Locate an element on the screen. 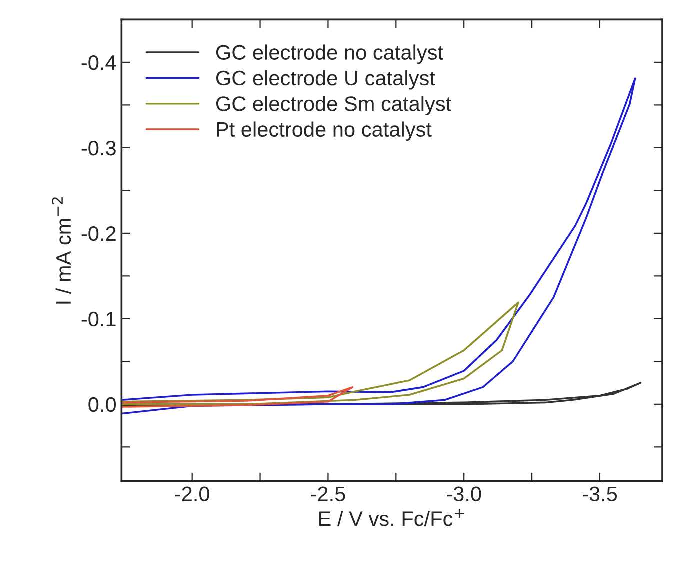 The width and height of the screenshot is (676, 563). x-tick-label: -2.0 is located at coordinates (192, 494).